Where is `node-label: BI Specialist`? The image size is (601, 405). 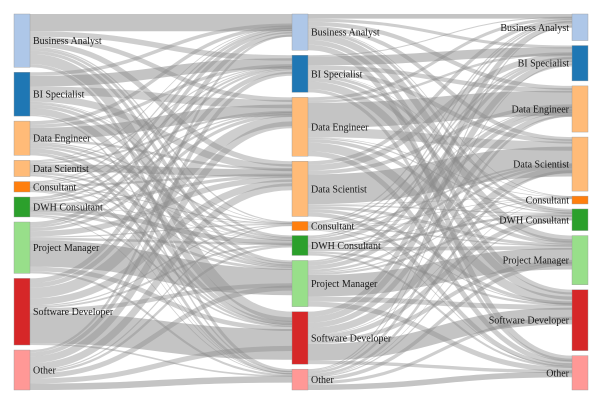 node-label: BI Specialist is located at coordinates (337, 74).